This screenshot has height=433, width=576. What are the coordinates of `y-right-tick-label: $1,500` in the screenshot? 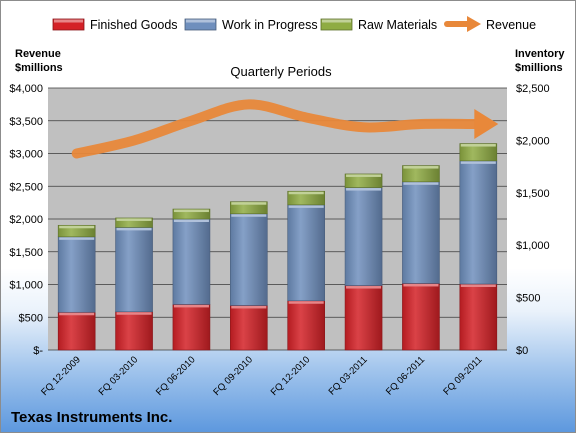 It's located at (533, 194).